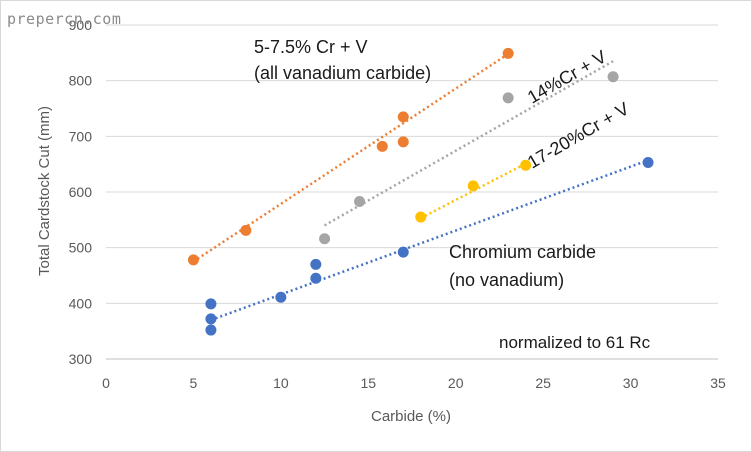 The width and height of the screenshot is (752, 452). I want to click on x-tick-label: 10, so click(281, 383).